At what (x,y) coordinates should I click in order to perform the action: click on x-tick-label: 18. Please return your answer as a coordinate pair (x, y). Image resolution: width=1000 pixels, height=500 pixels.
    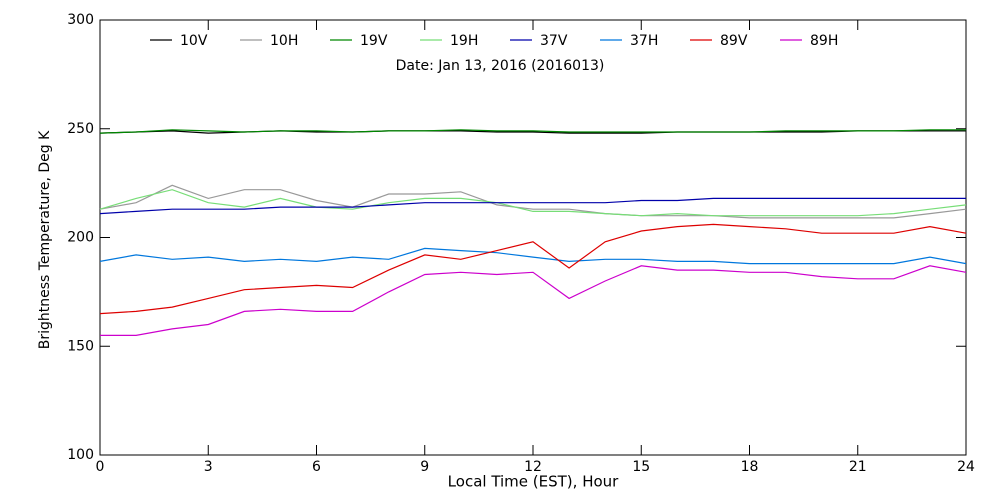
    Looking at the image, I should click on (750, 467).